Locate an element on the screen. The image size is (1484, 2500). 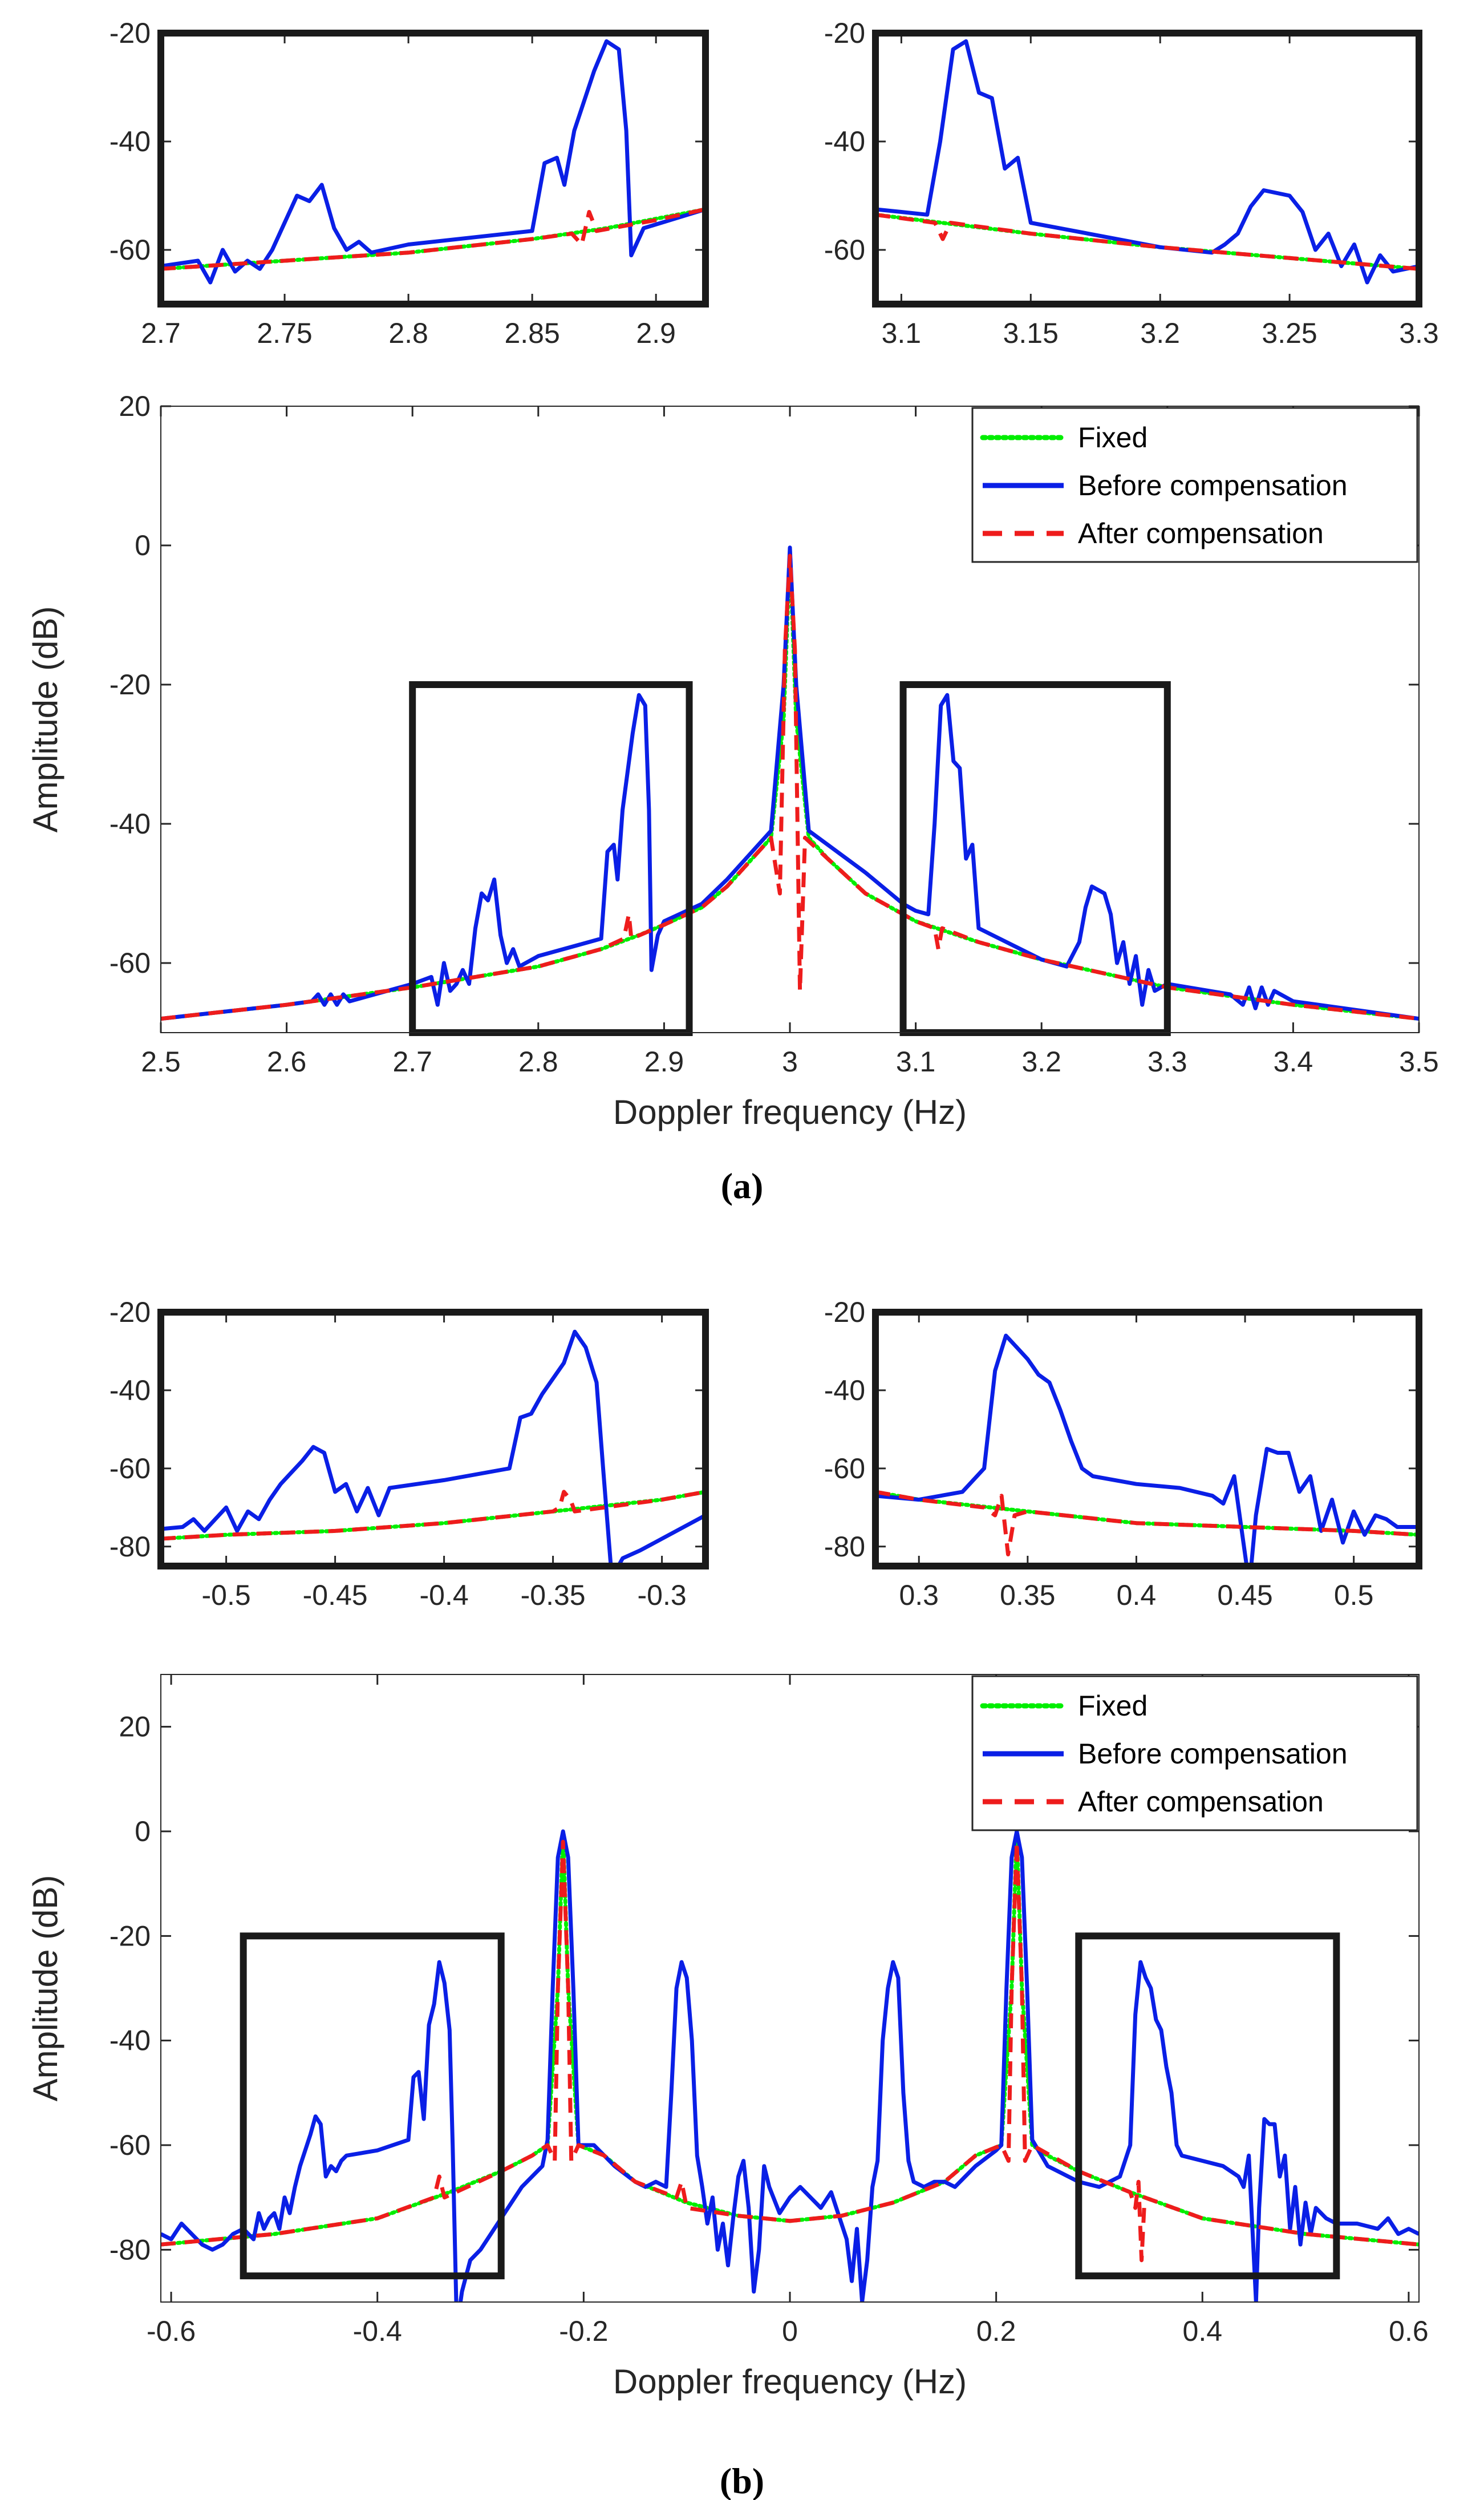
panel-a-zoom-left: 2.7 2.75 2.8 2.85 2.9 -20 -40 -60 is located at coordinates (410, 183).